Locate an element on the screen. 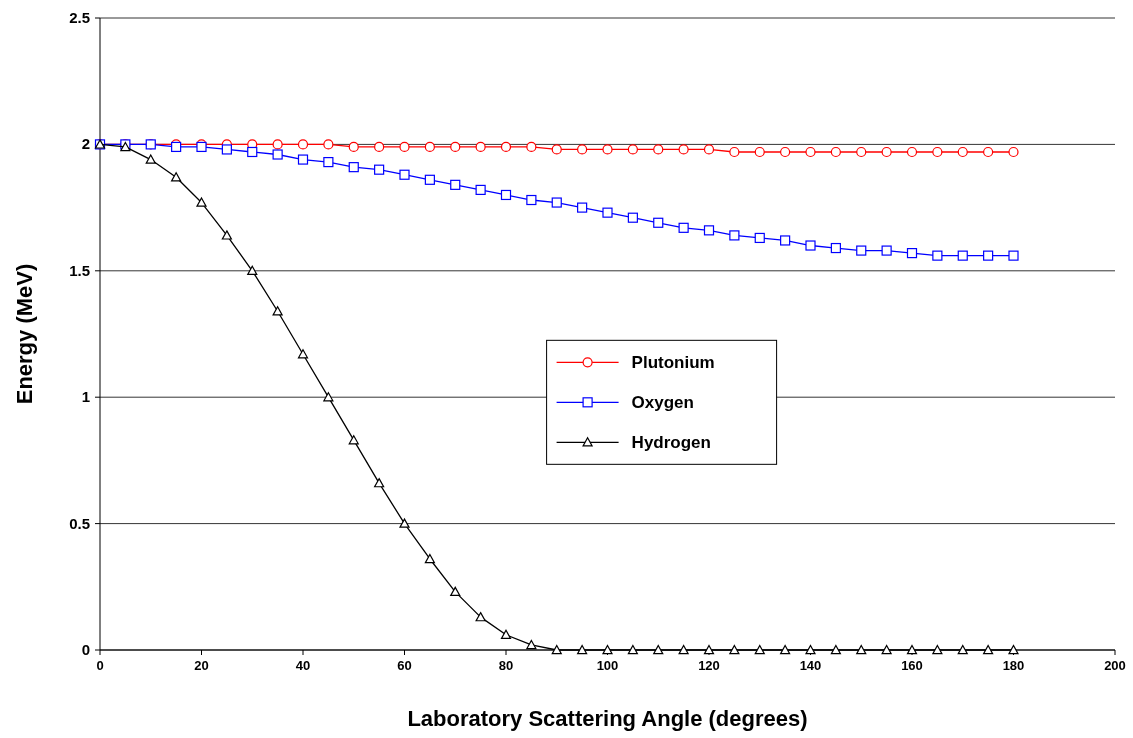 The height and width of the screenshot is (738, 1133). x-tick-label: 140 is located at coordinates (810, 665).